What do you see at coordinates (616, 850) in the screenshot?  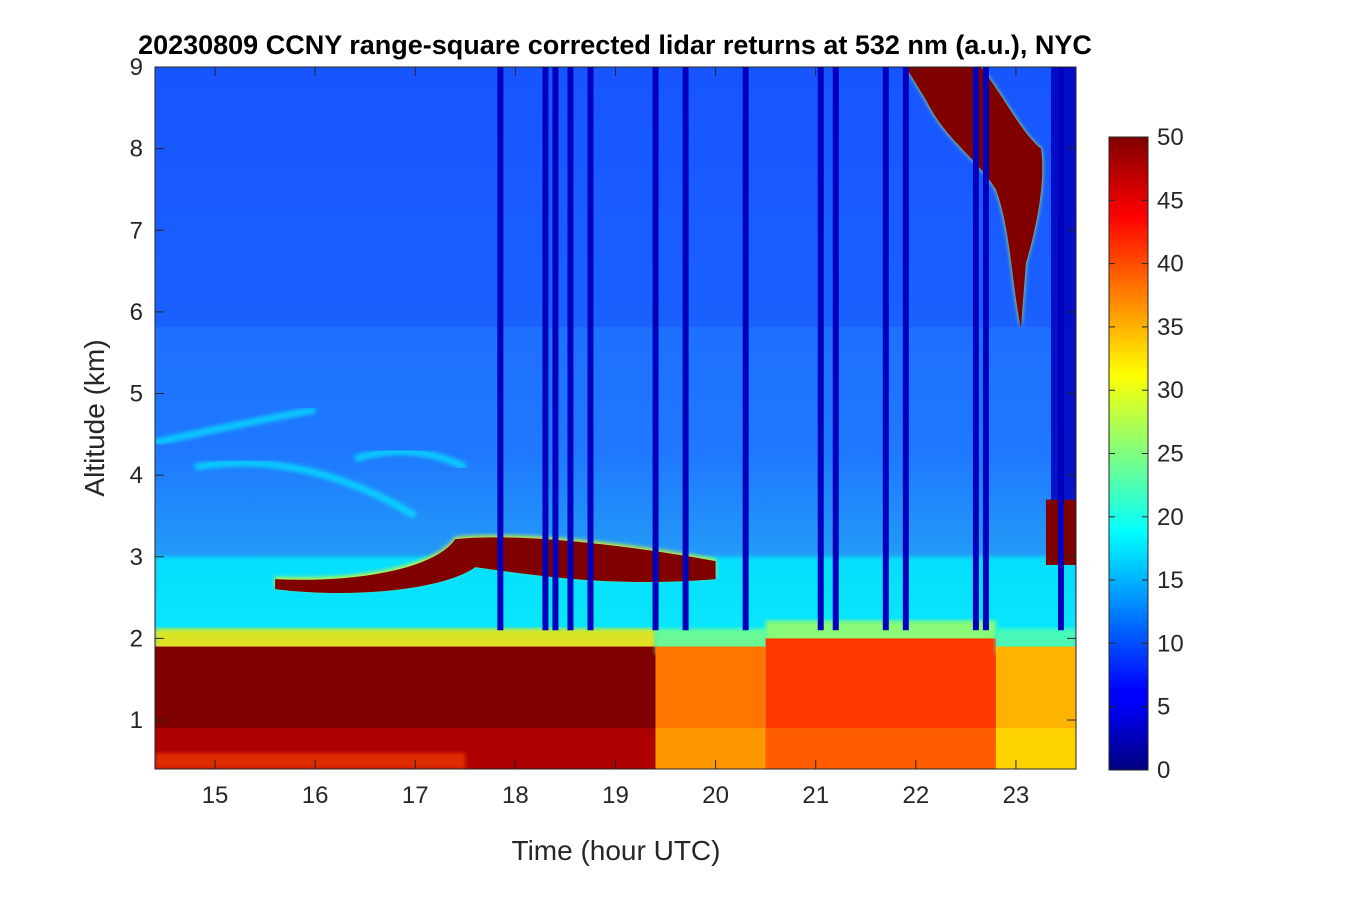 I see `x-axis-label: Time (hour UTC)` at bounding box center [616, 850].